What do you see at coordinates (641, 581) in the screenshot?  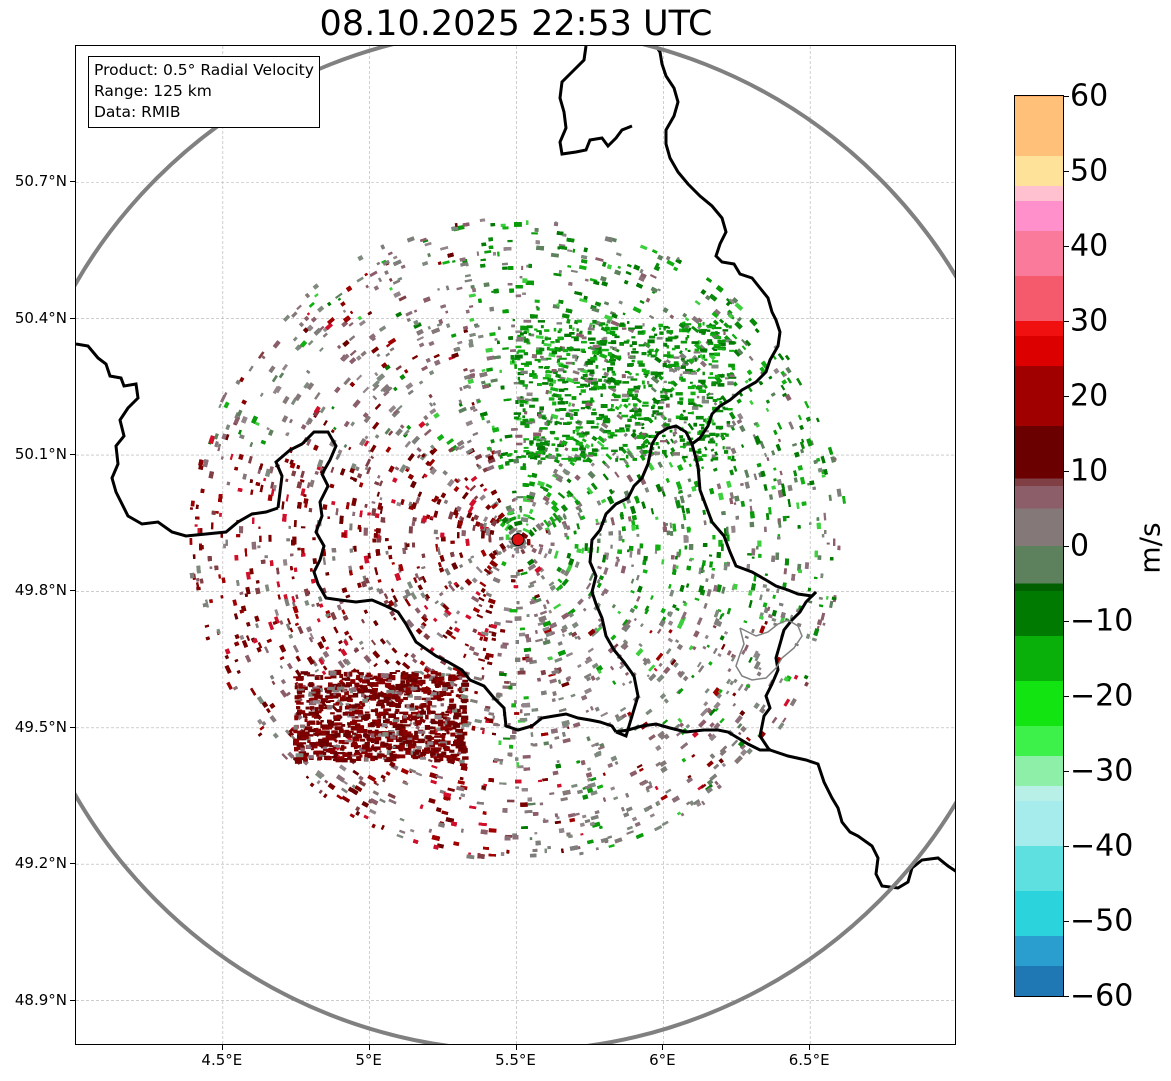 I see `border-belgium-luxembourg` at bounding box center [641, 581].